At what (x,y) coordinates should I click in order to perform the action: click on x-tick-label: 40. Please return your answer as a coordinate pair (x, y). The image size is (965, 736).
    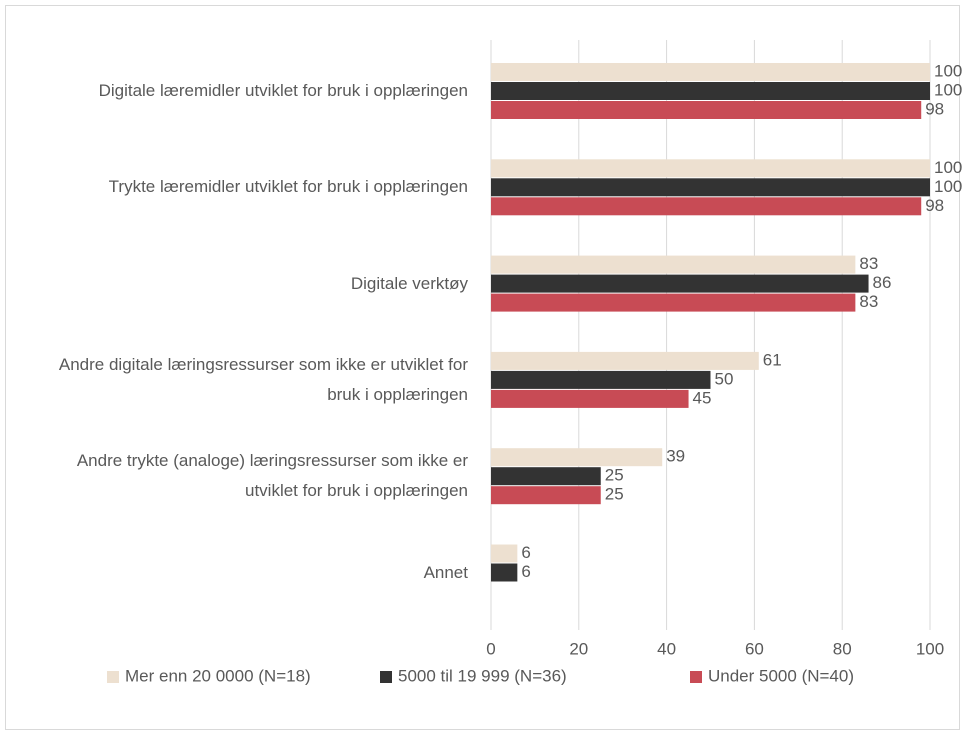
    Looking at the image, I should click on (666, 648).